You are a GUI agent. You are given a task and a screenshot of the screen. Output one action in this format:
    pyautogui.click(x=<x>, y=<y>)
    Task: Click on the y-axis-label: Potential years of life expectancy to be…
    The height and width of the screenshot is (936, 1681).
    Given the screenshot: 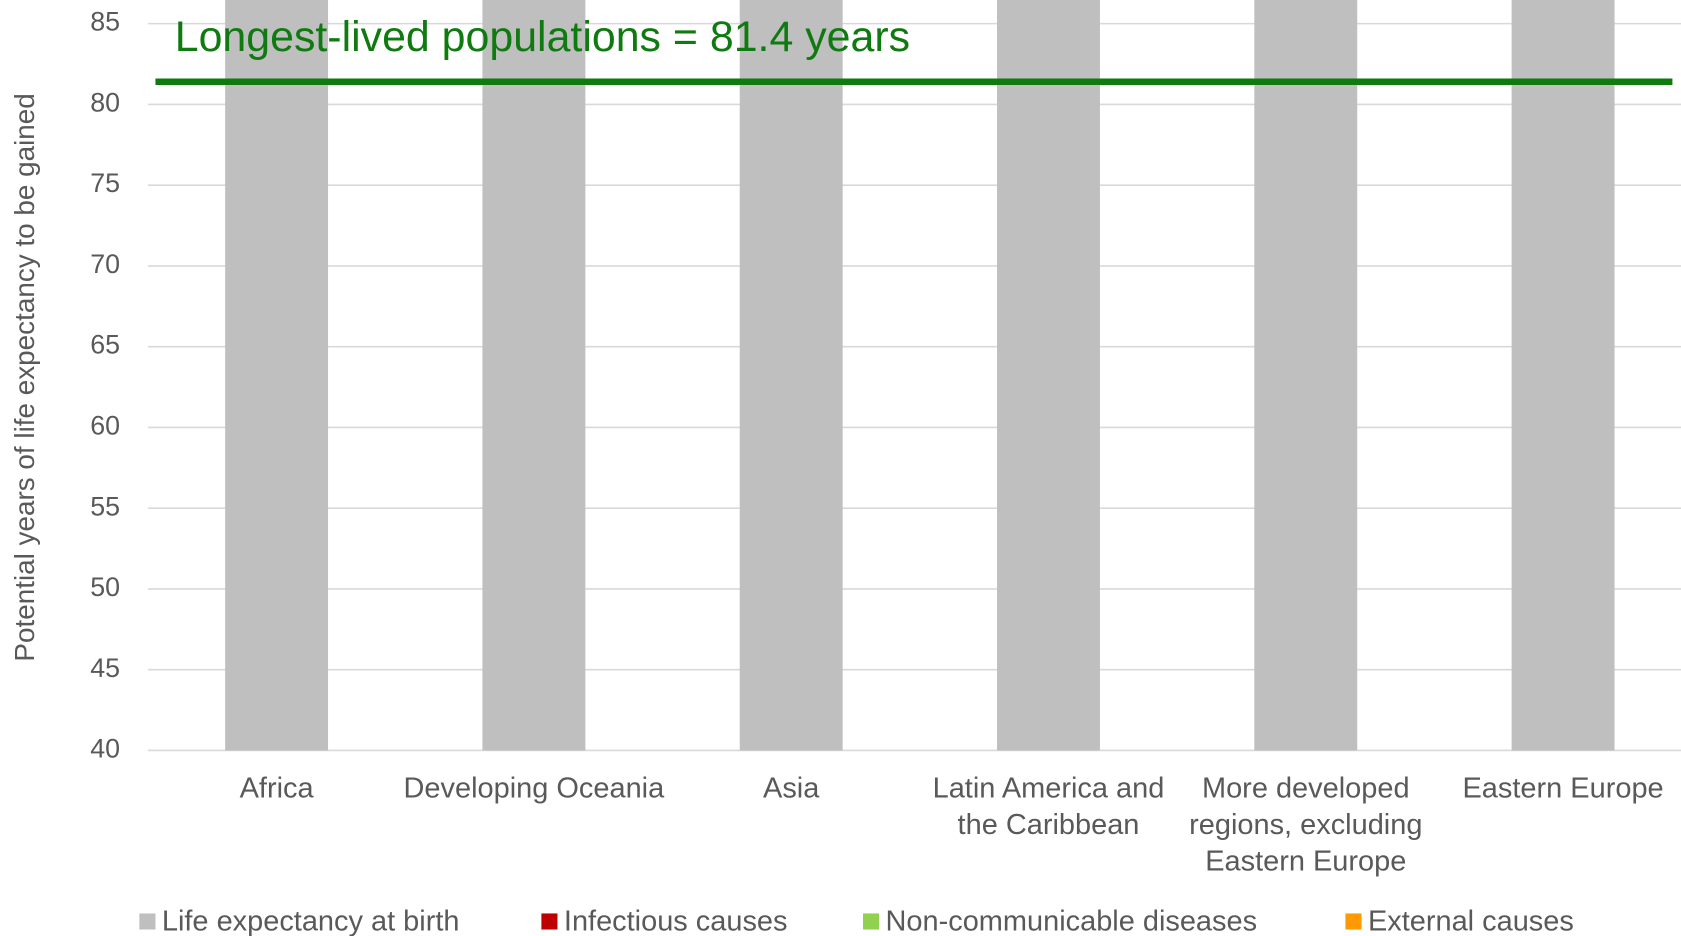 What is the action you would take?
    pyautogui.click(x=24, y=377)
    